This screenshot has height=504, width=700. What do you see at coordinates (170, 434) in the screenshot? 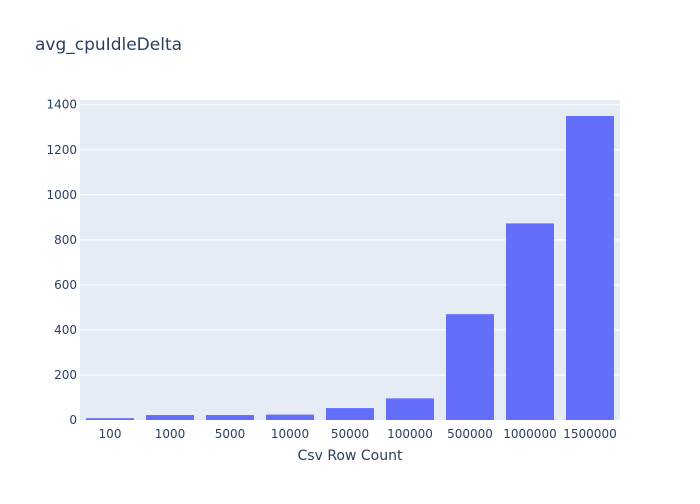
I see `x-tick-label: 1000` at bounding box center [170, 434].